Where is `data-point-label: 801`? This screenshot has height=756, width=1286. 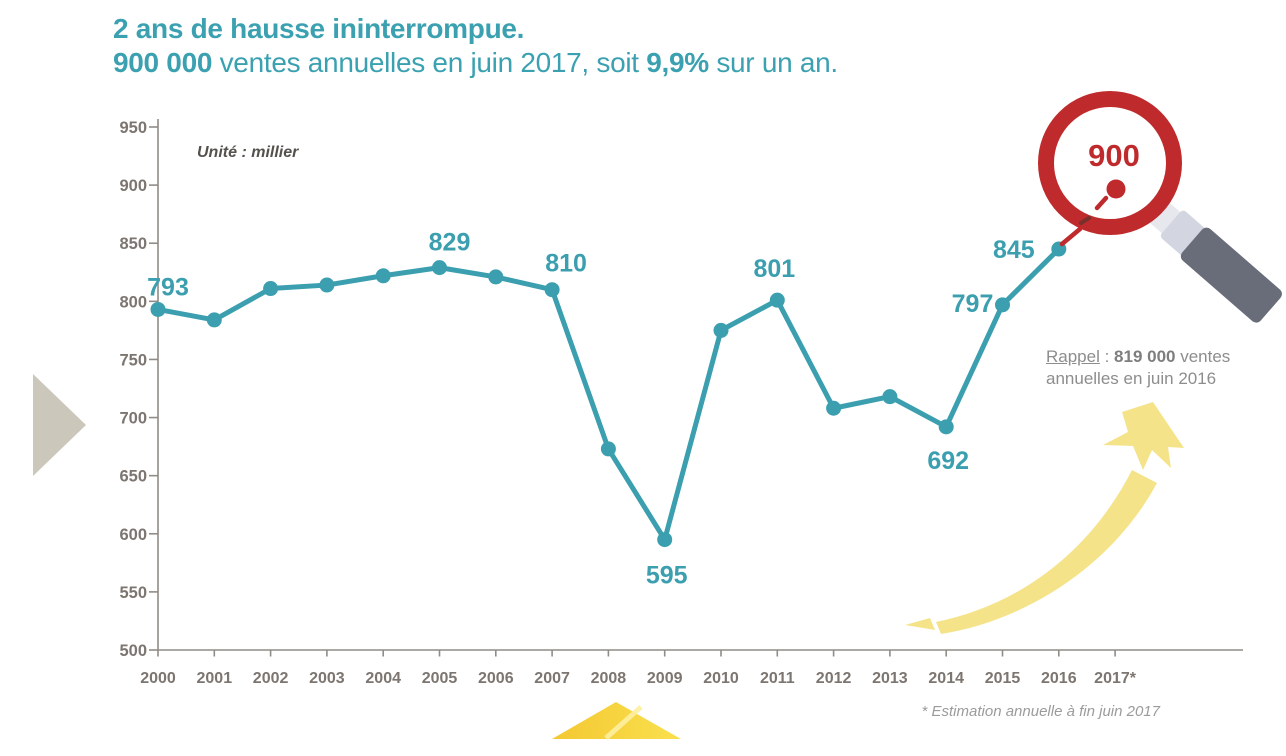 data-point-label: 801 is located at coordinates (774, 269).